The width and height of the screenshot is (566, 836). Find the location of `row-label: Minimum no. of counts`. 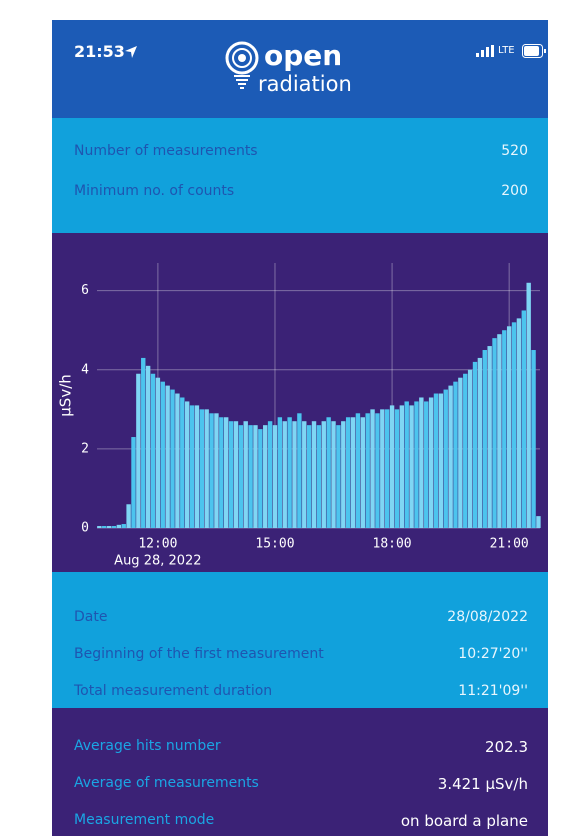

row-label: Minimum no. of counts is located at coordinates (154, 191).